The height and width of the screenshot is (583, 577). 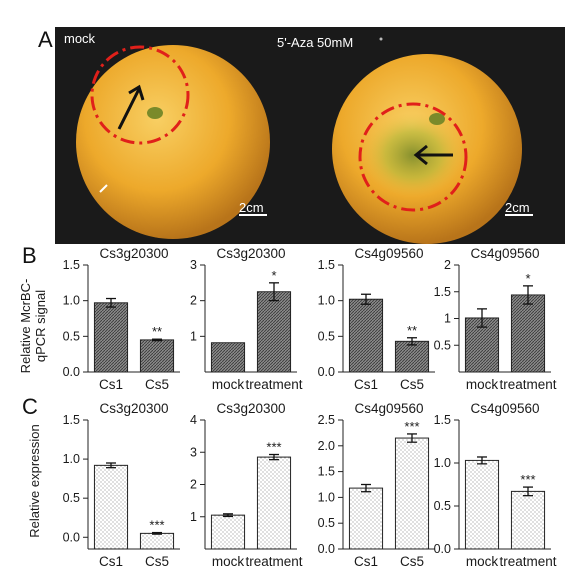 I want to click on chart-c2-tick-label: 4, so click(x=193, y=420).